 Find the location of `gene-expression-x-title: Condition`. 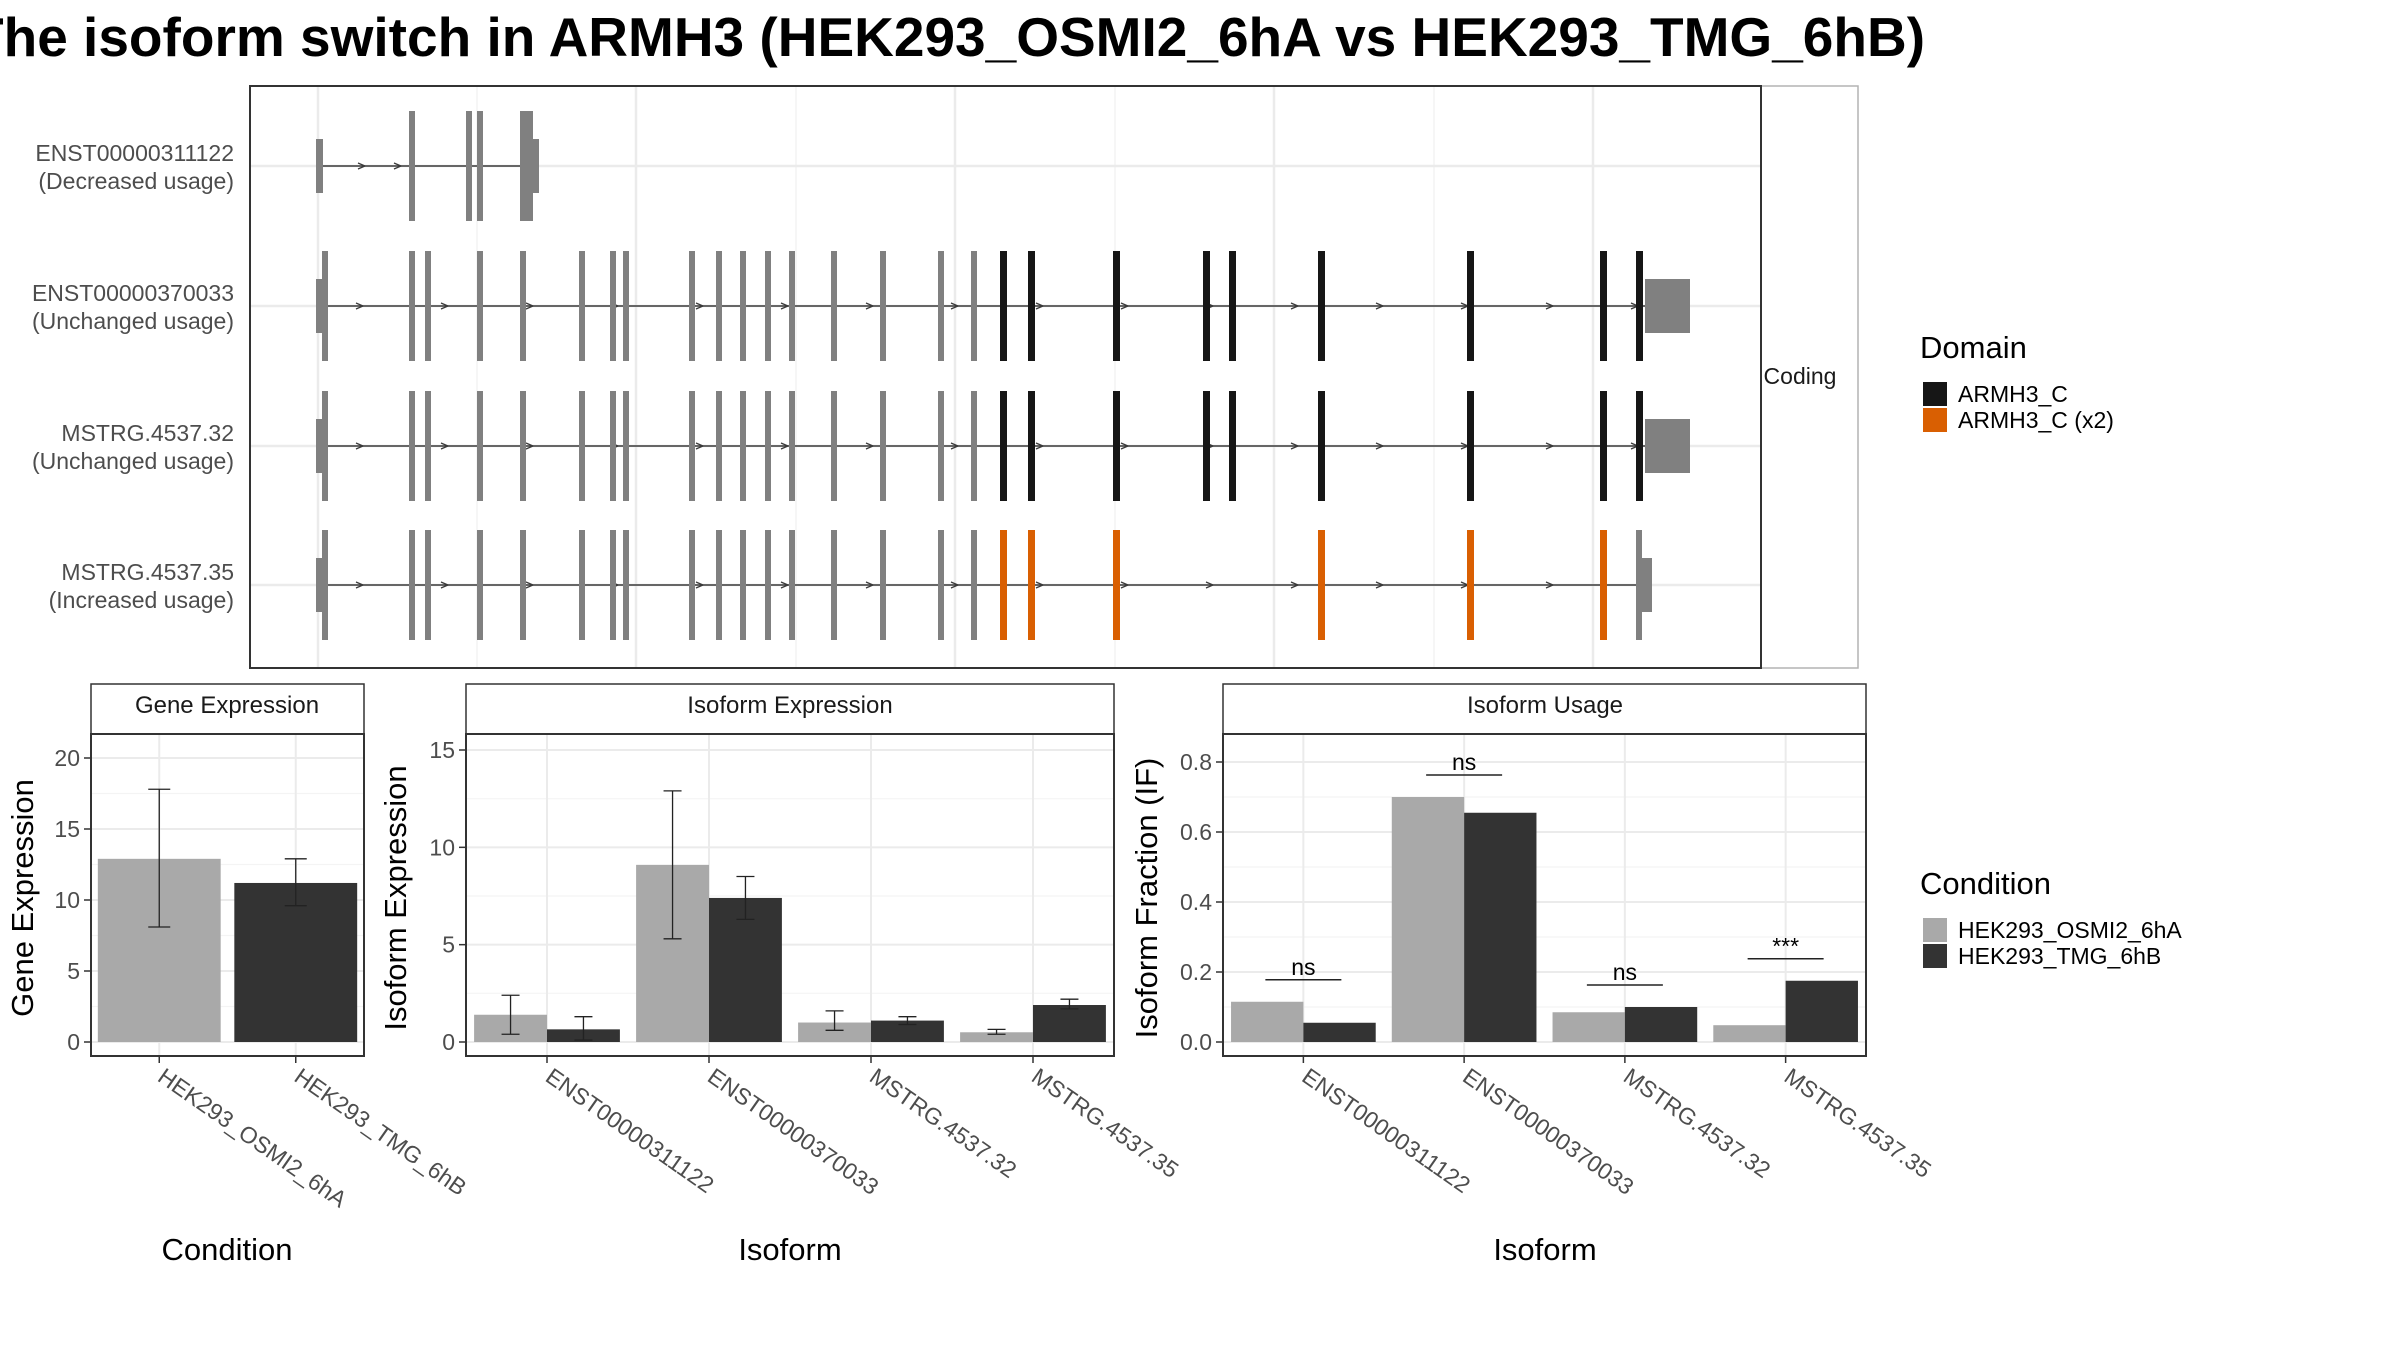

gene-expression-x-title: Condition is located at coordinates (227, 1249).